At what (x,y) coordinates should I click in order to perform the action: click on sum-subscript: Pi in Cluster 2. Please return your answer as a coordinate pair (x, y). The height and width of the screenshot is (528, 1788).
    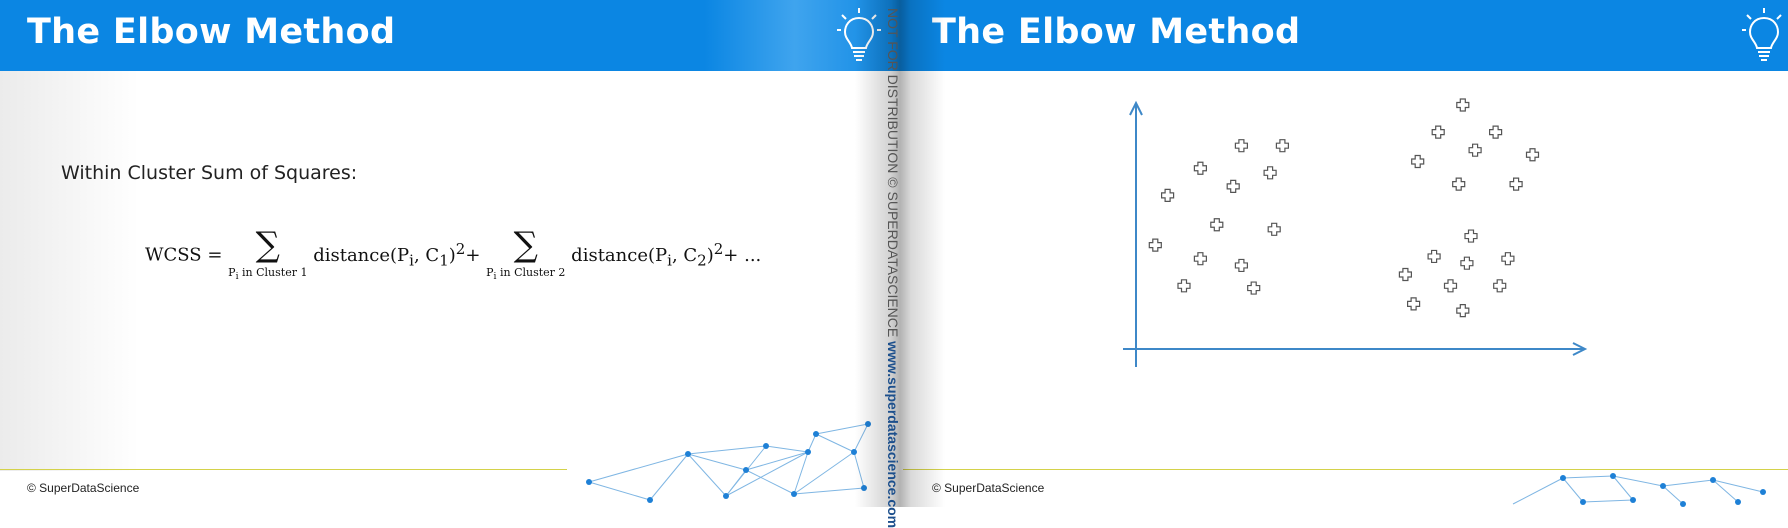
    Looking at the image, I should click on (526, 274).